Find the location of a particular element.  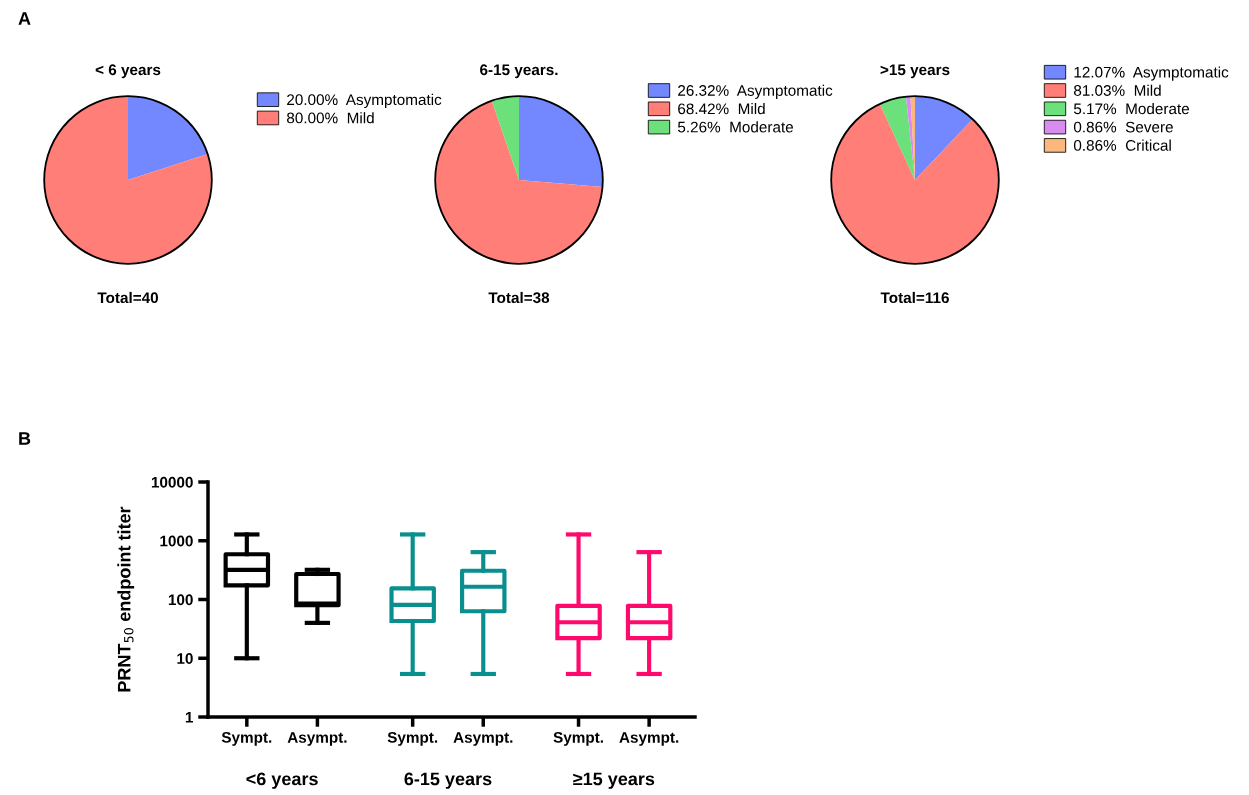

chart-title: < 6 years is located at coordinates (128, 71).